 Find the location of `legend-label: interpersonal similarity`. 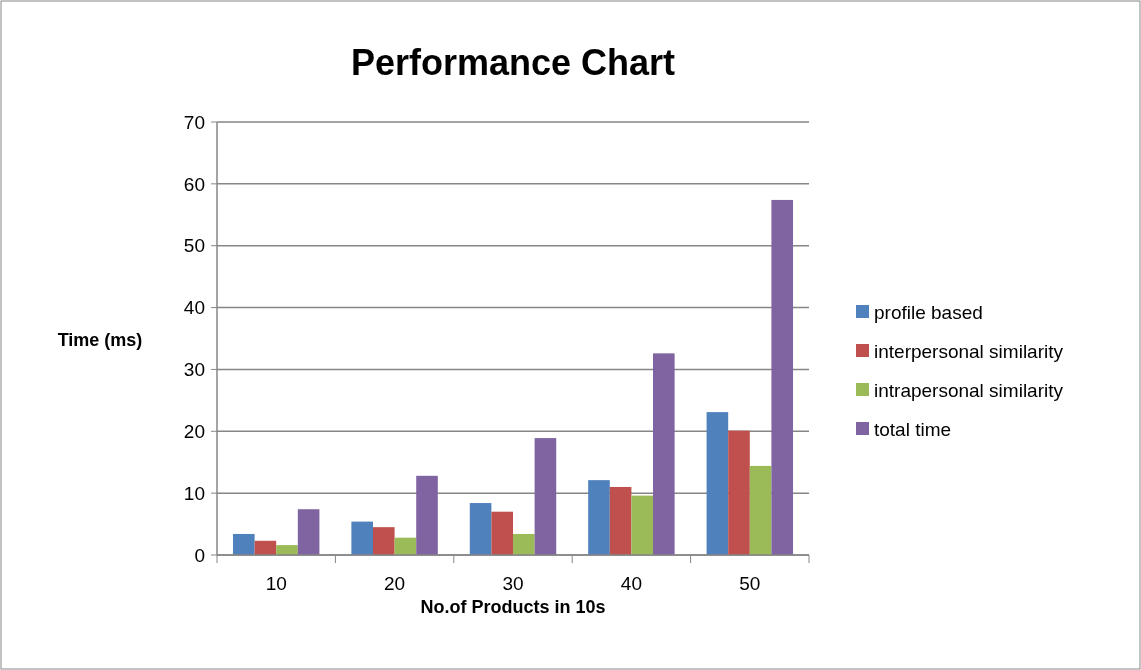

legend-label: interpersonal similarity is located at coordinates (969, 351).